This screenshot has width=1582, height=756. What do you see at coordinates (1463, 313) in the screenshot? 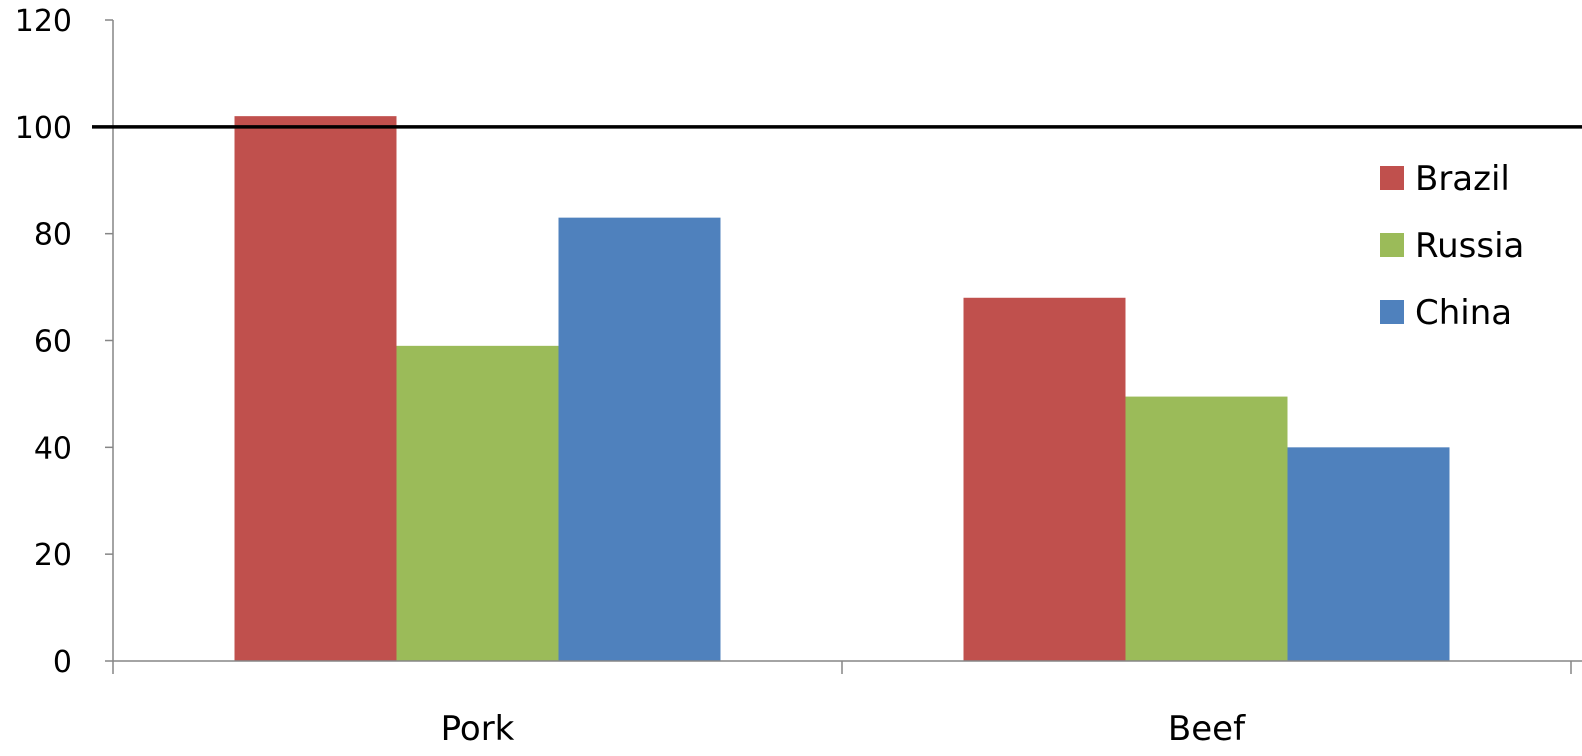
I see `legend-label-china: China` at bounding box center [1463, 313].